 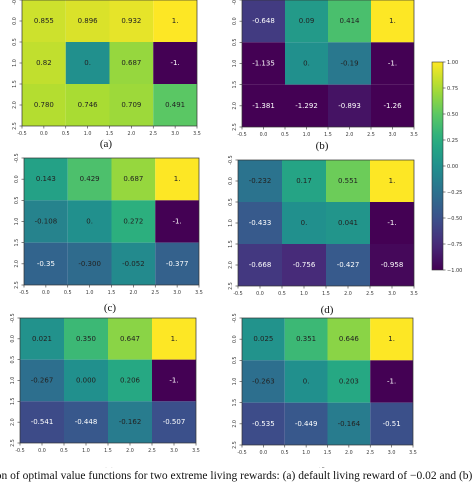 I want to click on cell-value-label: 0.041, so click(x=348, y=223).